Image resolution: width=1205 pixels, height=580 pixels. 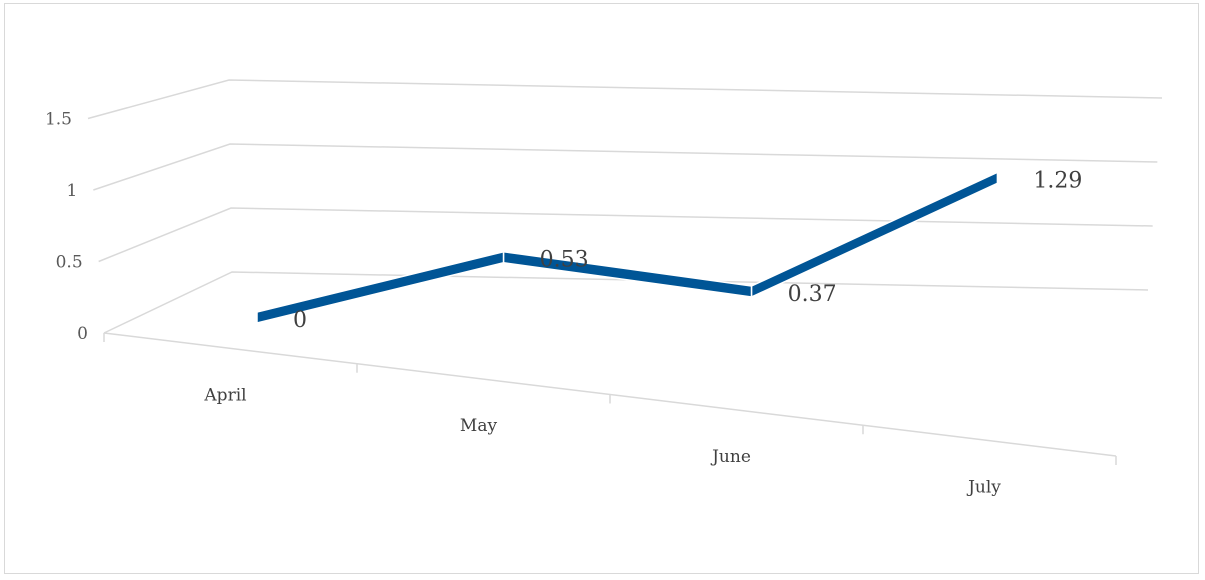 What do you see at coordinates (564, 260) in the screenshot?
I see `data-label: 0.53` at bounding box center [564, 260].